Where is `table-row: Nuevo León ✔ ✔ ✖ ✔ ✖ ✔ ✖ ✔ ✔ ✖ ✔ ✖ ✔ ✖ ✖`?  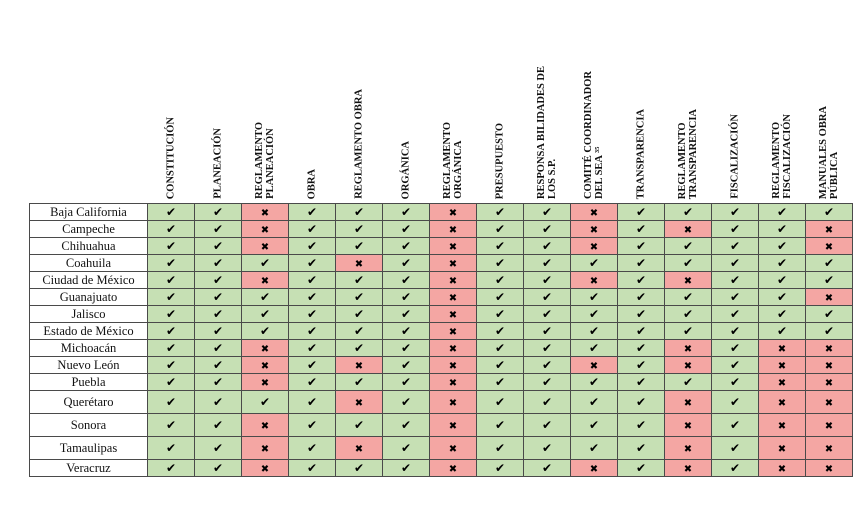
table-row: Nuevo León ✔ ✔ ✖ ✔ ✖ ✔ ✖ ✔ ✔ ✖ ✔ ✖ ✔ ✖ ✖ is located at coordinates (441, 365).